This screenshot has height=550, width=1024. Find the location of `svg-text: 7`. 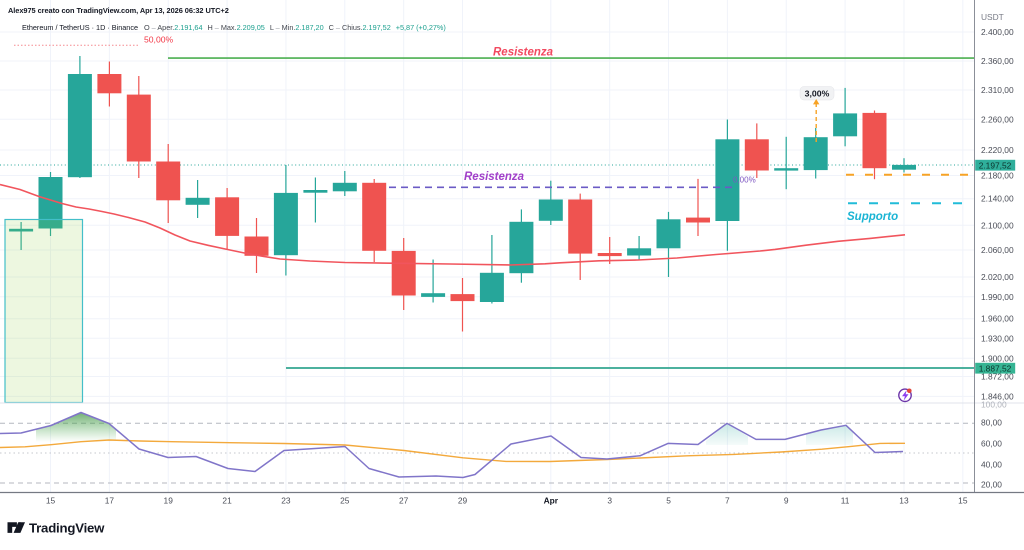

svg-text: 7 is located at coordinates (727, 501).